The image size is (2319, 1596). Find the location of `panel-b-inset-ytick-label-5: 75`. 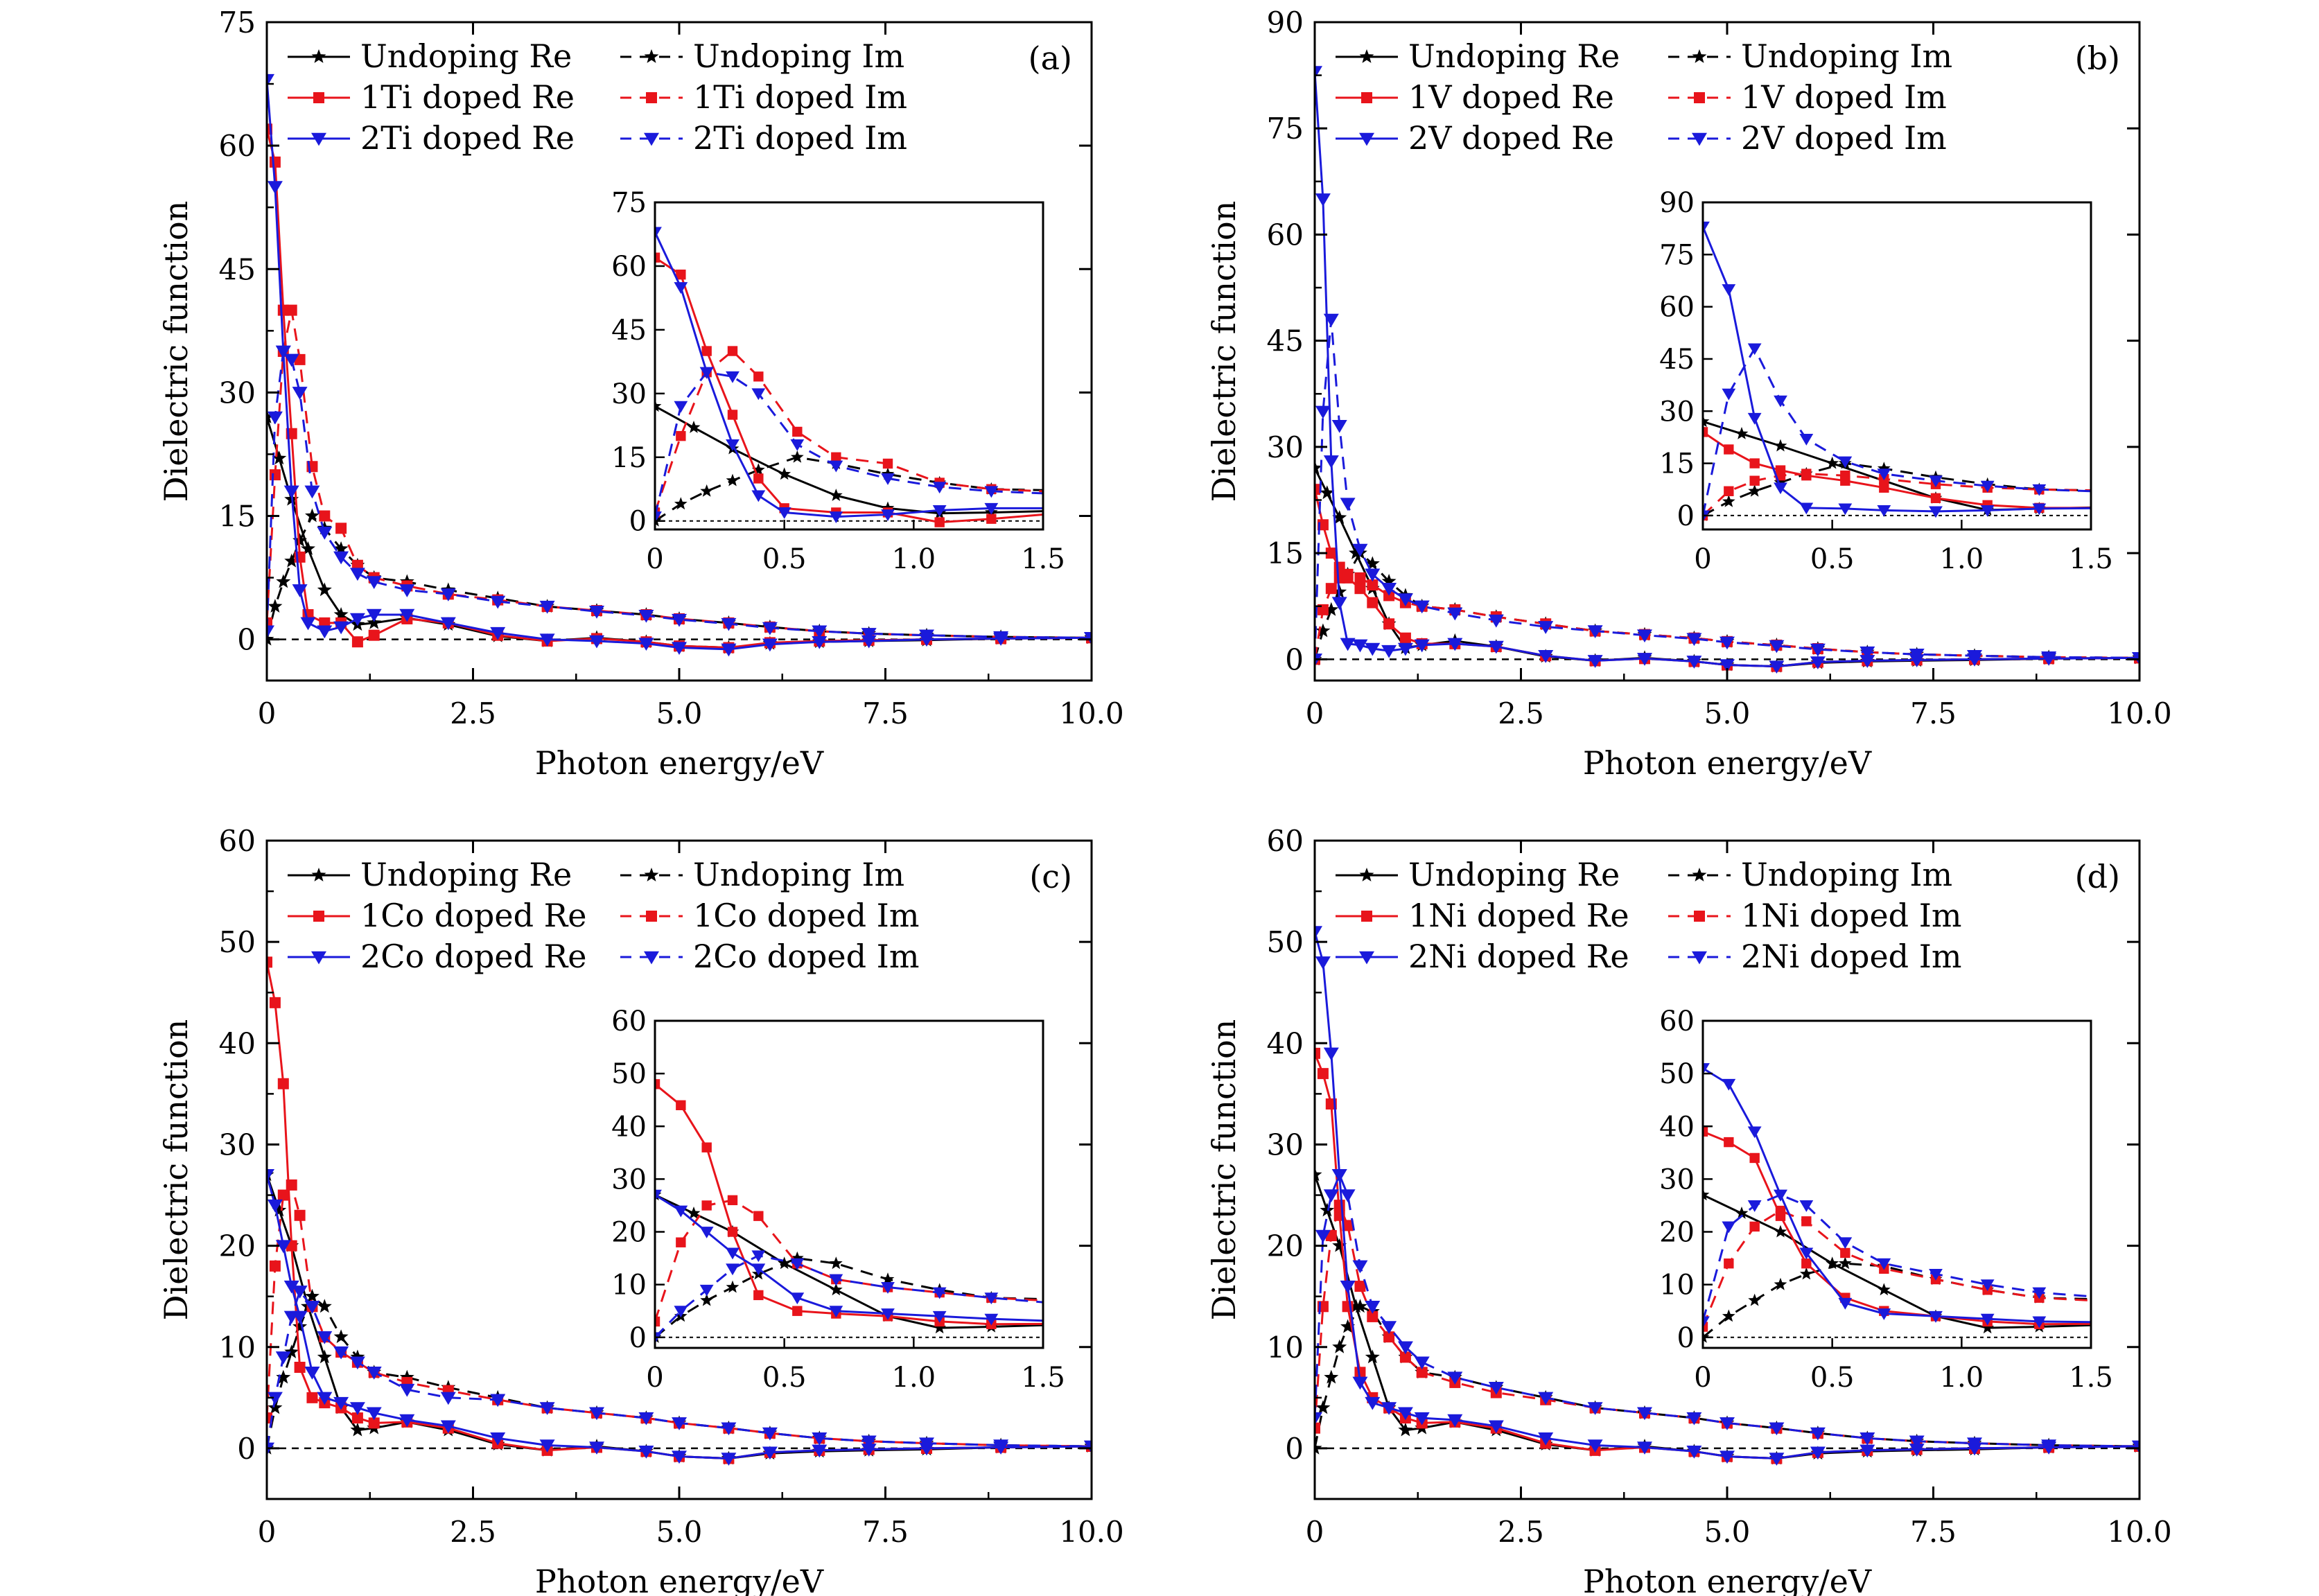

panel-b-inset-ytick-label-5: 75 is located at coordinates (1677, 255).